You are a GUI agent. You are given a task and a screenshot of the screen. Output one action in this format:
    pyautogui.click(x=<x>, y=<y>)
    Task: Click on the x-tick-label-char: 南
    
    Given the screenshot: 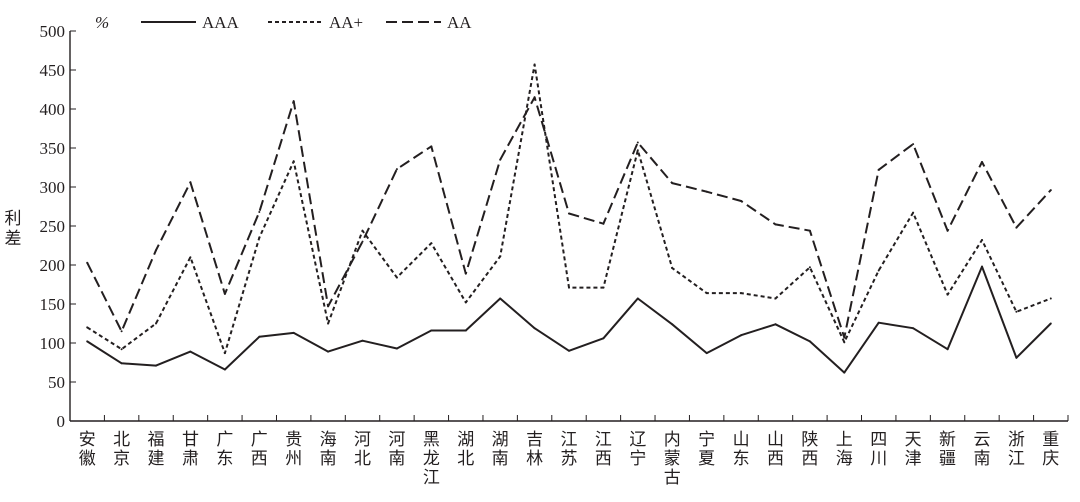 What is the action you would take?
    pyautogui.click(x=396, y=459)
    